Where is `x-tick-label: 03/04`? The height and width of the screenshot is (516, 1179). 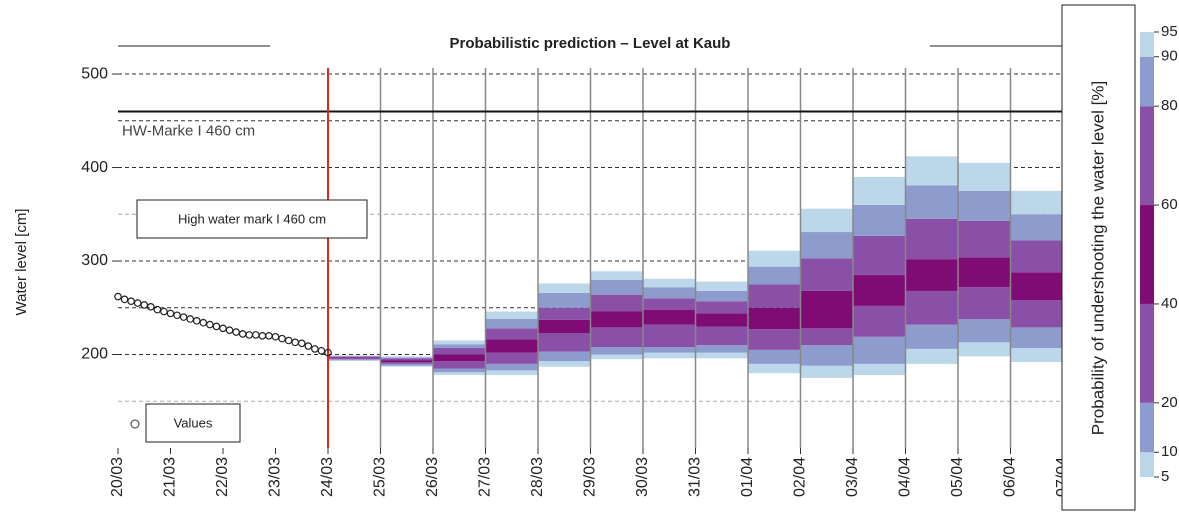 x-tick-label: 03/04 is located at coordinates (852, 477).